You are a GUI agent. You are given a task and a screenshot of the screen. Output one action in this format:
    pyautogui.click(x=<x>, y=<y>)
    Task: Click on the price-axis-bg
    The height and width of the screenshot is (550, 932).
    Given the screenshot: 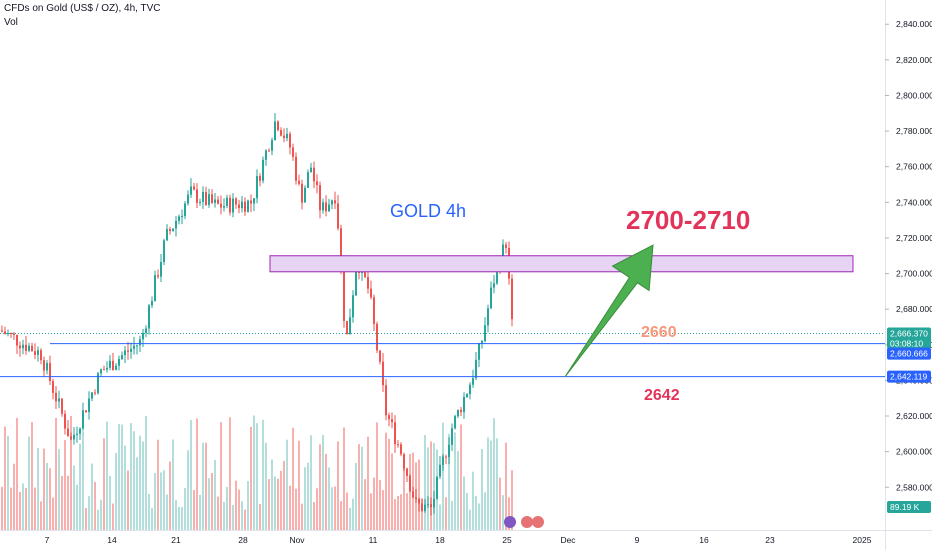 What is the action you would take?
    pyautogui.click(x=908, y=275)
    